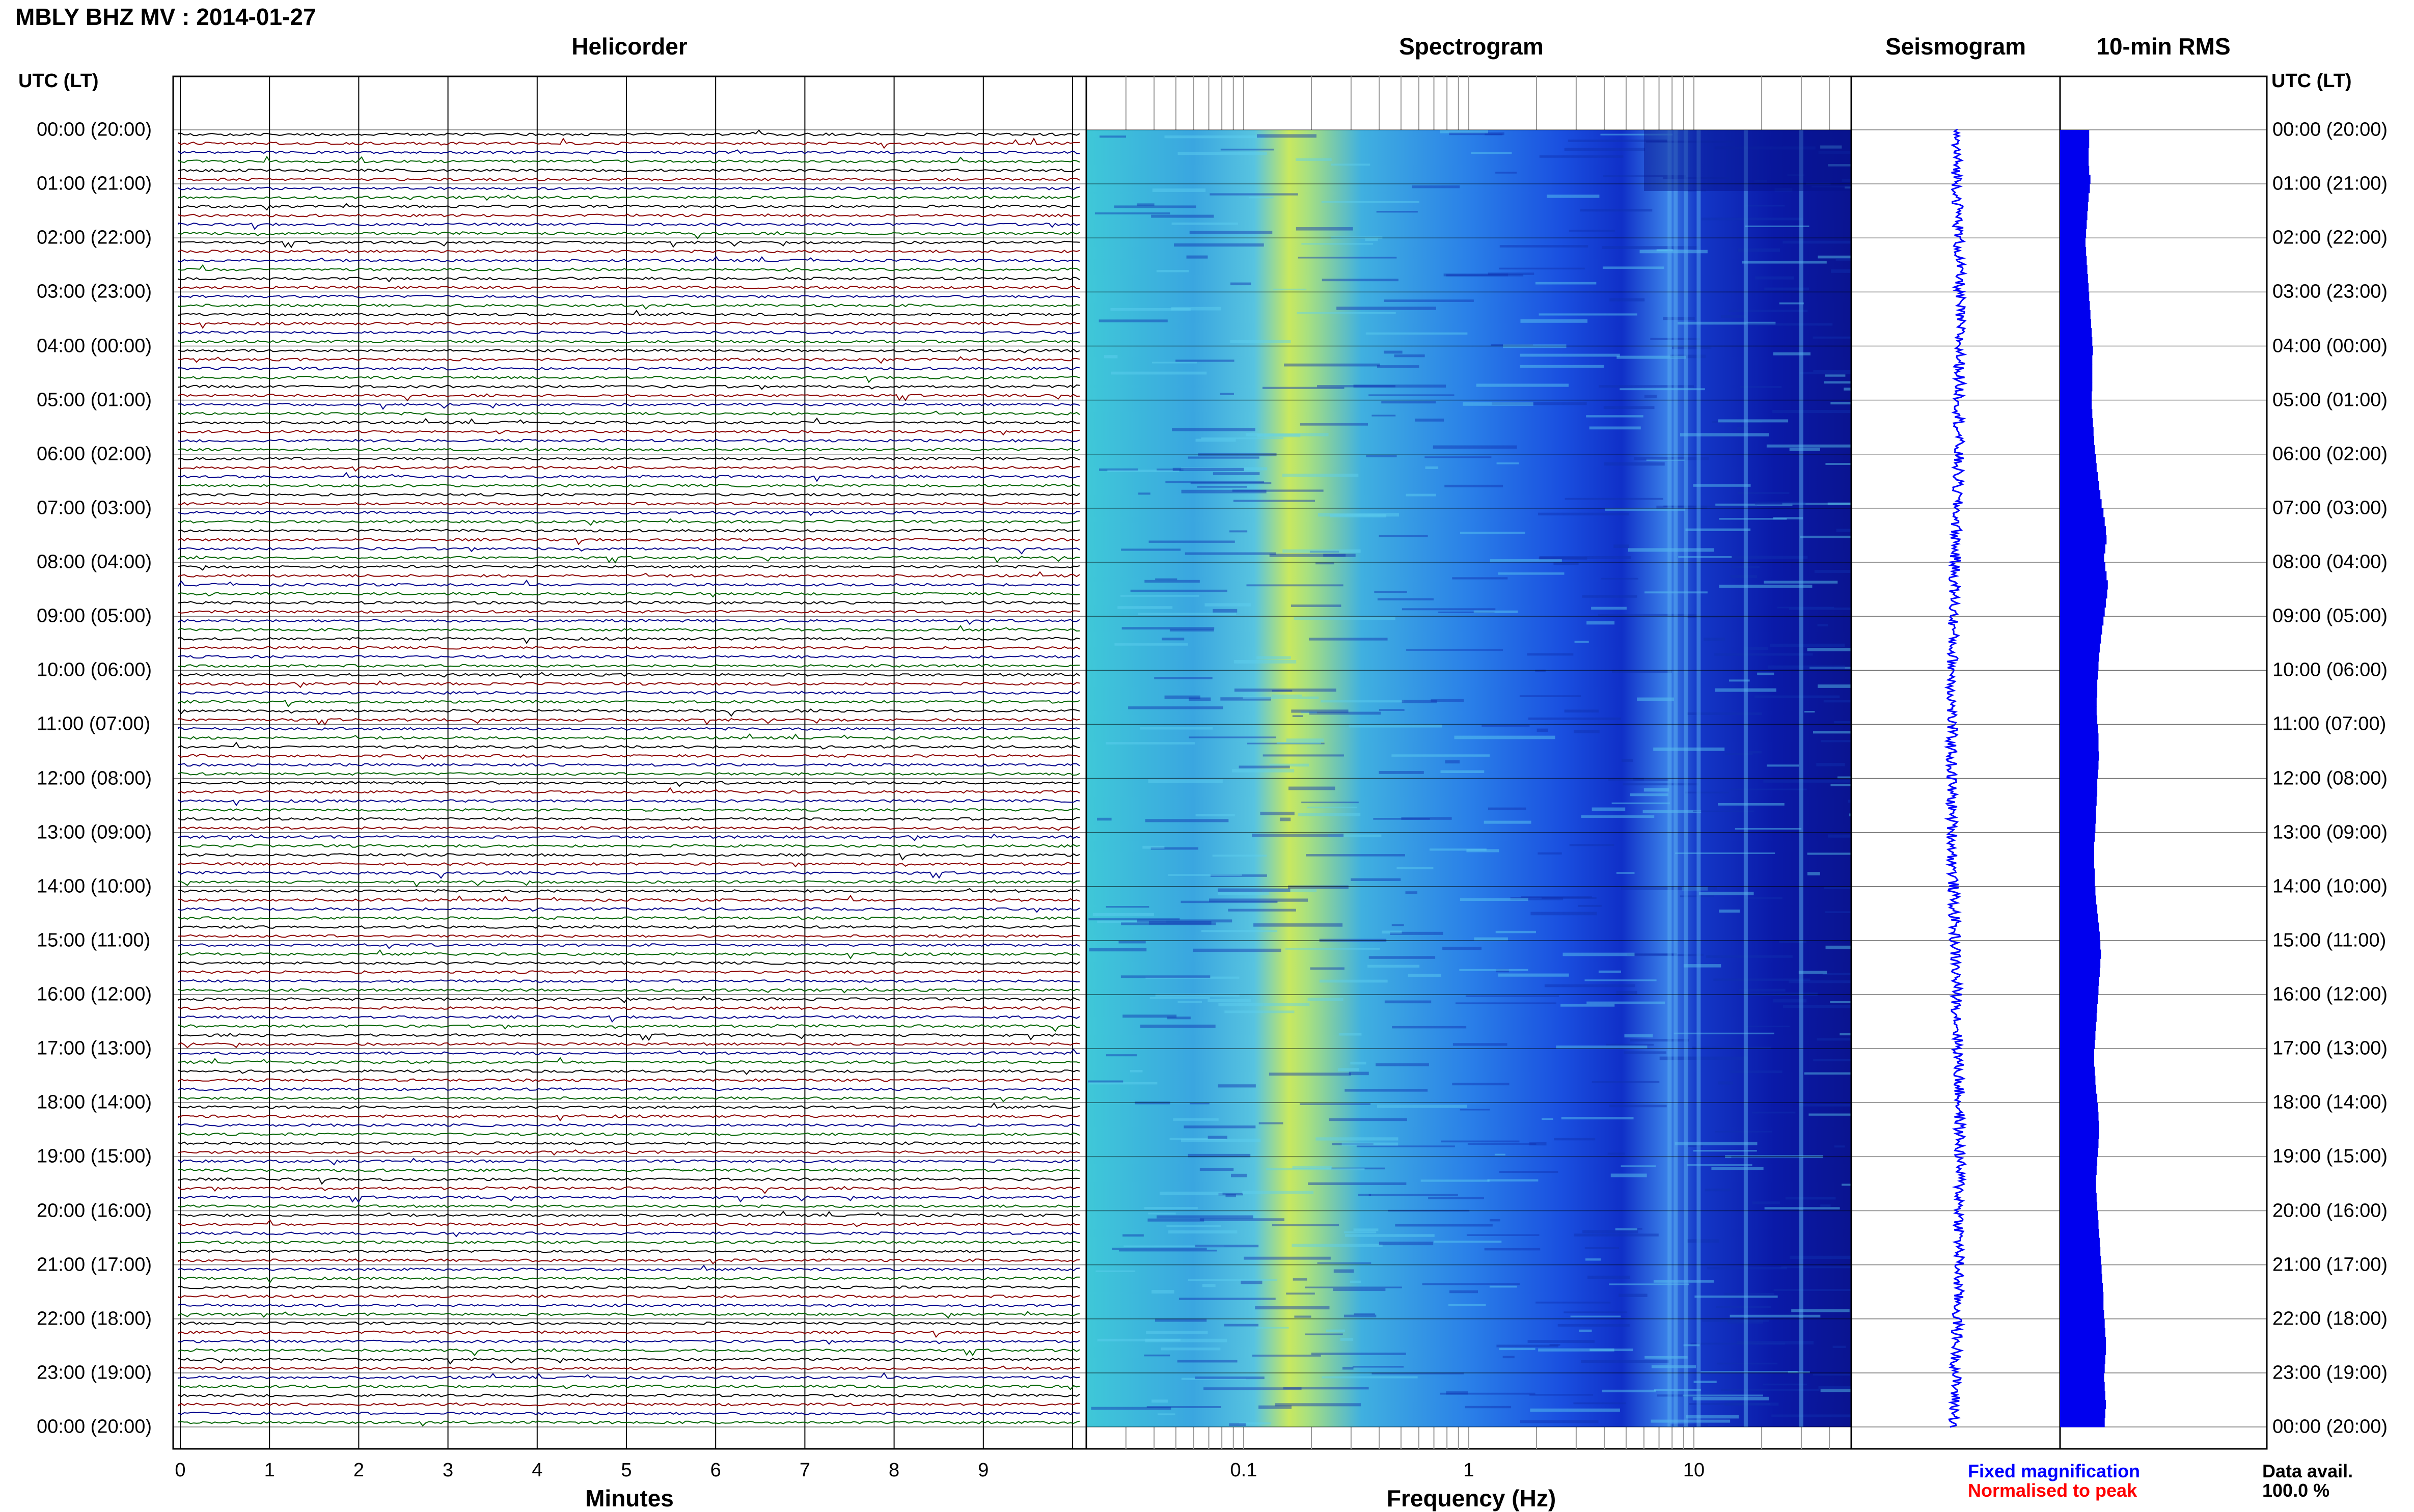 The width and height of the screenshot is (2414, 1512). I want to click on frequency-tick-label: 1, so click(1468, 1470).